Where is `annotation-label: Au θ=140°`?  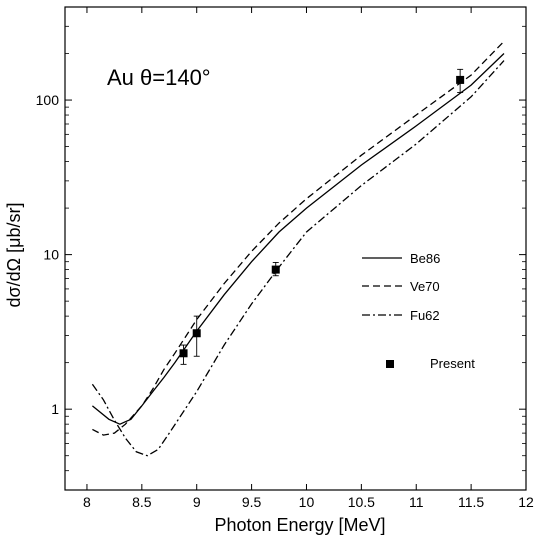 annotation-label: Au θ=140° is located at coordinates (159, 77).